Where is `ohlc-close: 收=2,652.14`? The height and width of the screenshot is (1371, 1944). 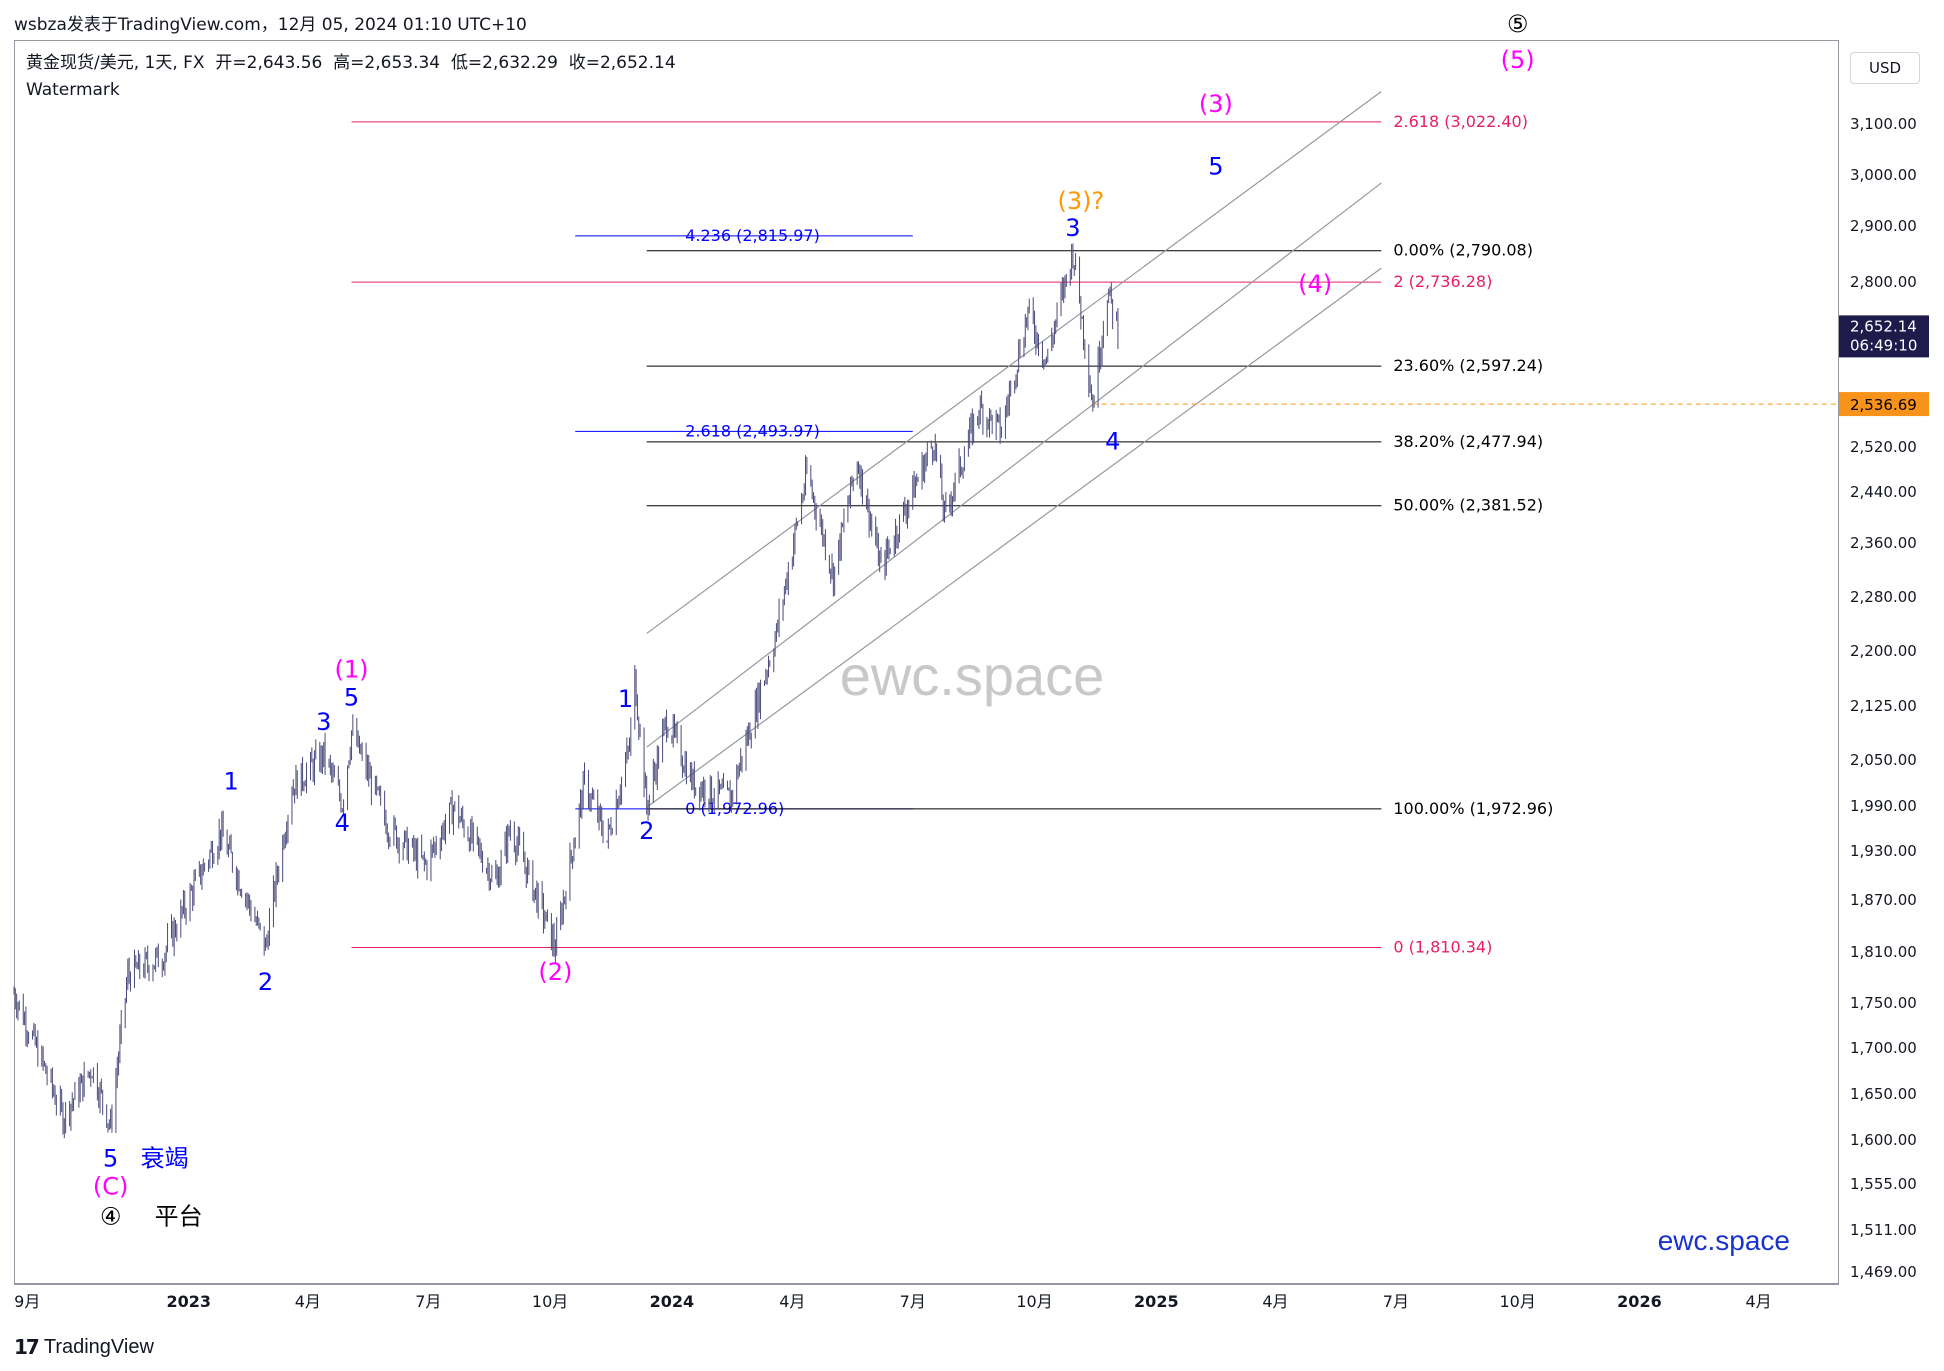 ohlc-close: 收=2,652.14 is located at coordinates (622, 63).